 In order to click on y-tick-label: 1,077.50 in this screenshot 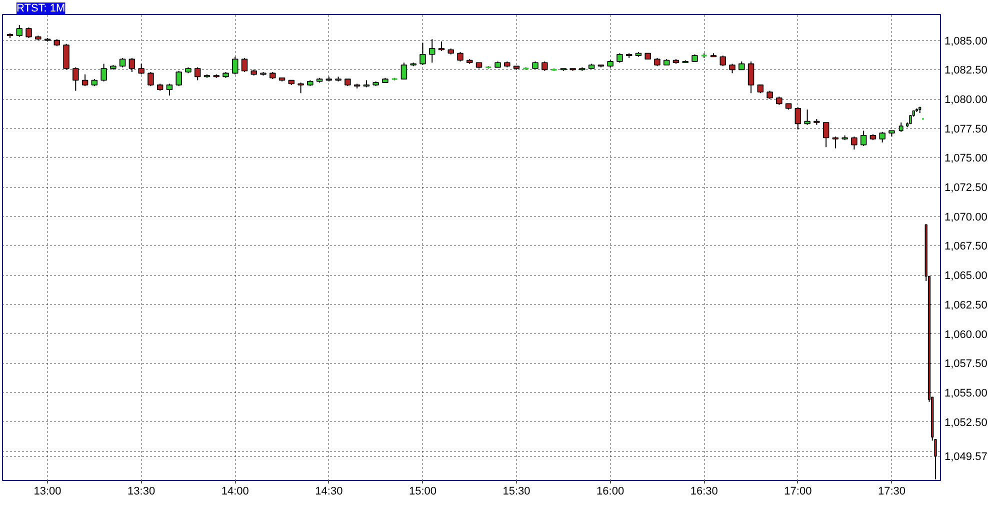, I will do `click(966, 129)`.